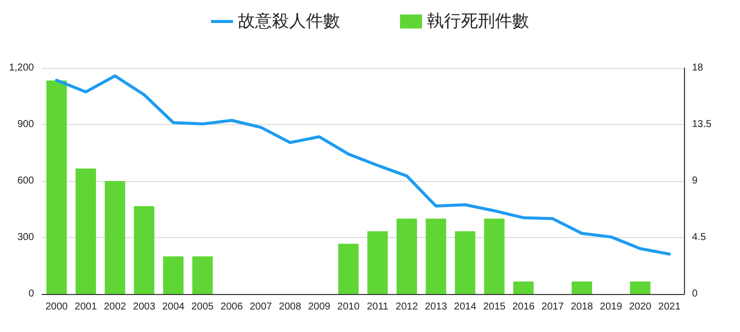 The width and height of the screenshot is (740, 332). What do you see at coordinates (21, 68) in the screenshot?
I see `y-tick-label: 1,200` at bounding box center [21, 68].